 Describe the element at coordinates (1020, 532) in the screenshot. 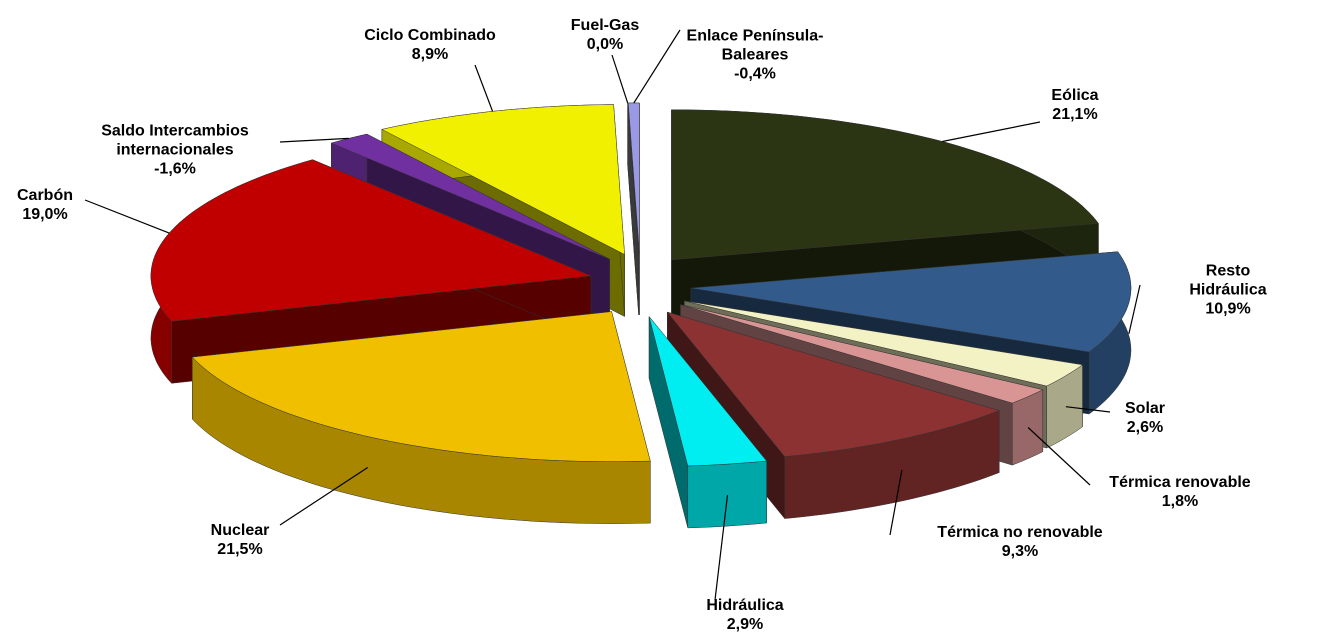

I see `category-label: Térmica no renovable` at that location.